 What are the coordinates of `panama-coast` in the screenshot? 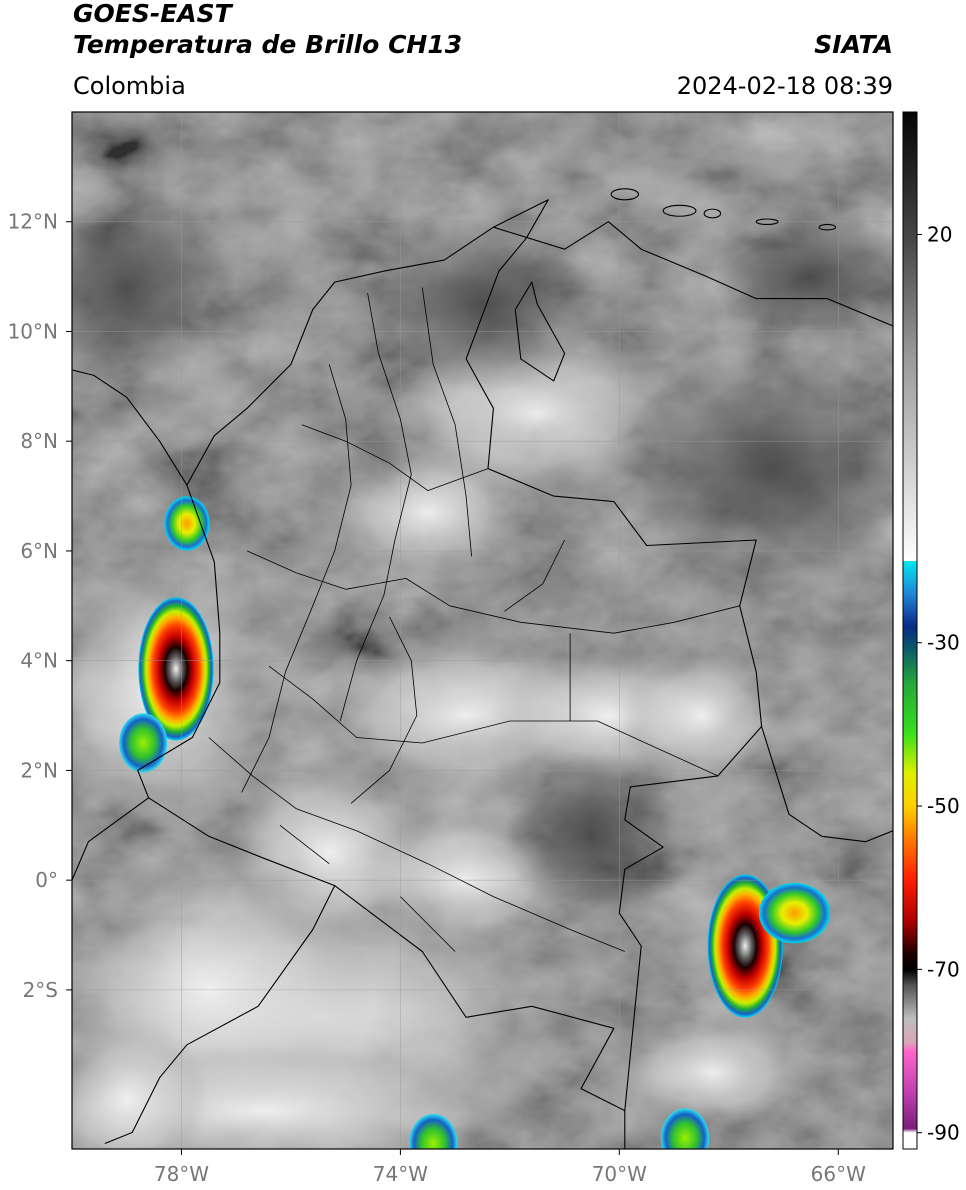 It's located at (130, 427).